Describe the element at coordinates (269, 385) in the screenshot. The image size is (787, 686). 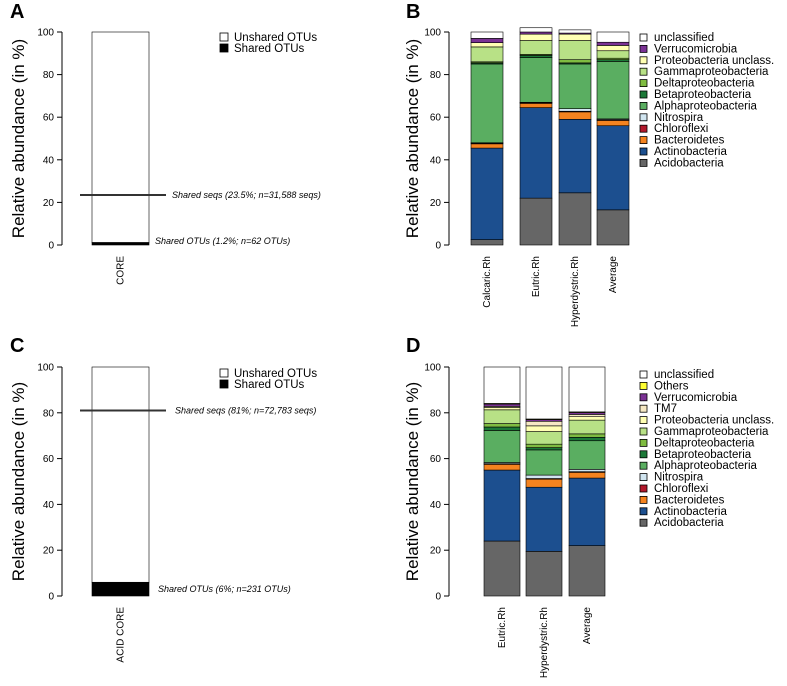
I see `legend-label-shared-otus: Shared OTUs` at that location.